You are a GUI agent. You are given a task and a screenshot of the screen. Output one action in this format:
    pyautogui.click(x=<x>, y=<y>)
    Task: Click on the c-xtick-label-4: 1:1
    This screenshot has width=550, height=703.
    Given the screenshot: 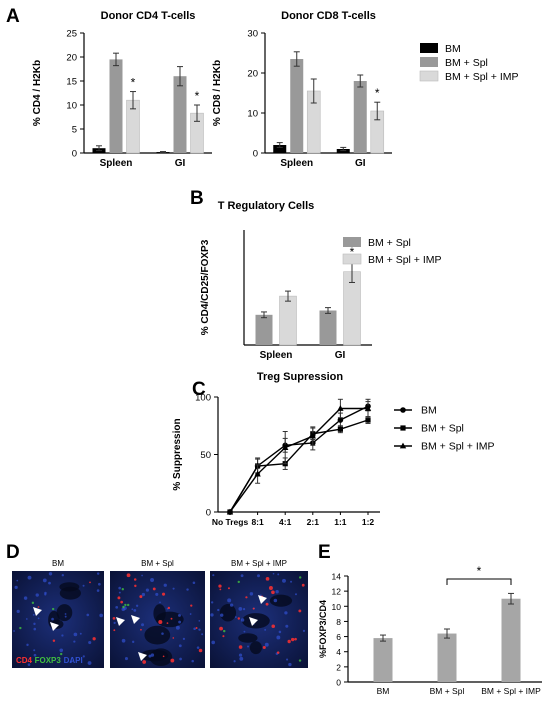 What is the action you would take?
    pyautogui.click(x=340, y=522)
    